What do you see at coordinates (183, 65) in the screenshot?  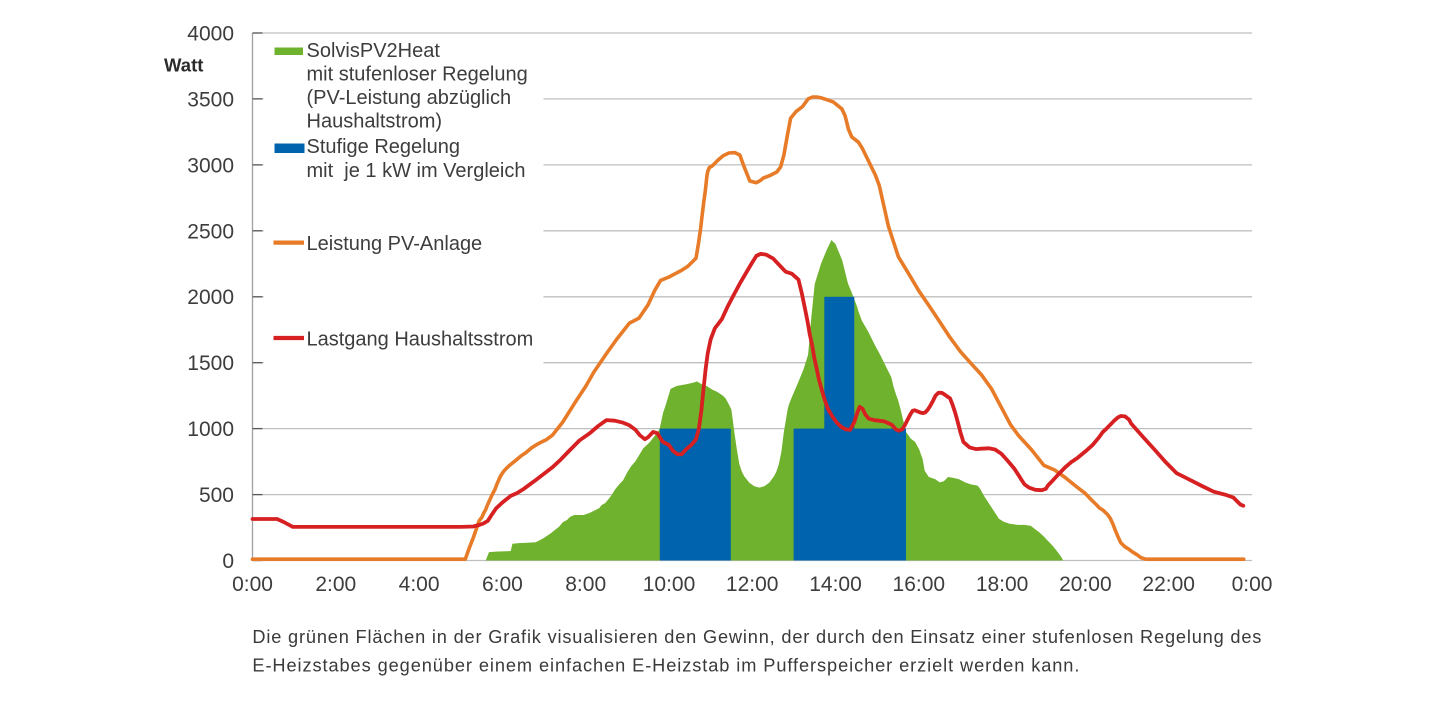 I see `svg-text: Watt` at bounding box center [183, 65].